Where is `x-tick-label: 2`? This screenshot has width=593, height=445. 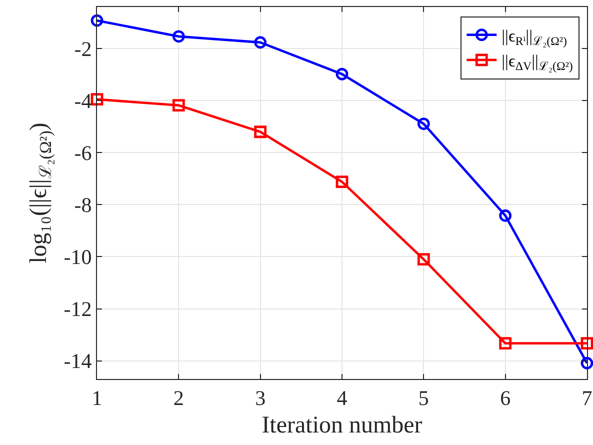 x-tick-label: 2 is located at coordinates (178, 398).